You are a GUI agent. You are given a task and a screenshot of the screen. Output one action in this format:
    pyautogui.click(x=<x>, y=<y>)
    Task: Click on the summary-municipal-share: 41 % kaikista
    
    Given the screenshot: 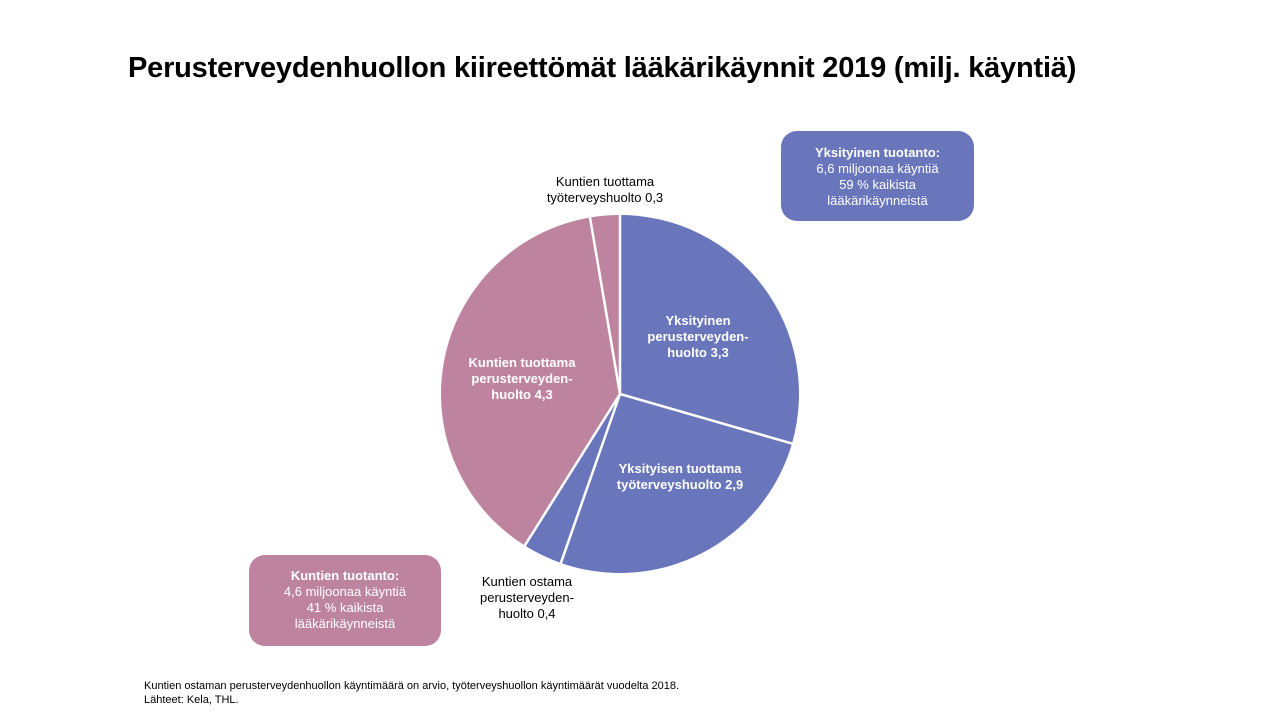 What is the action you would take?
    pyautogui.click(x=345, y=607)
    